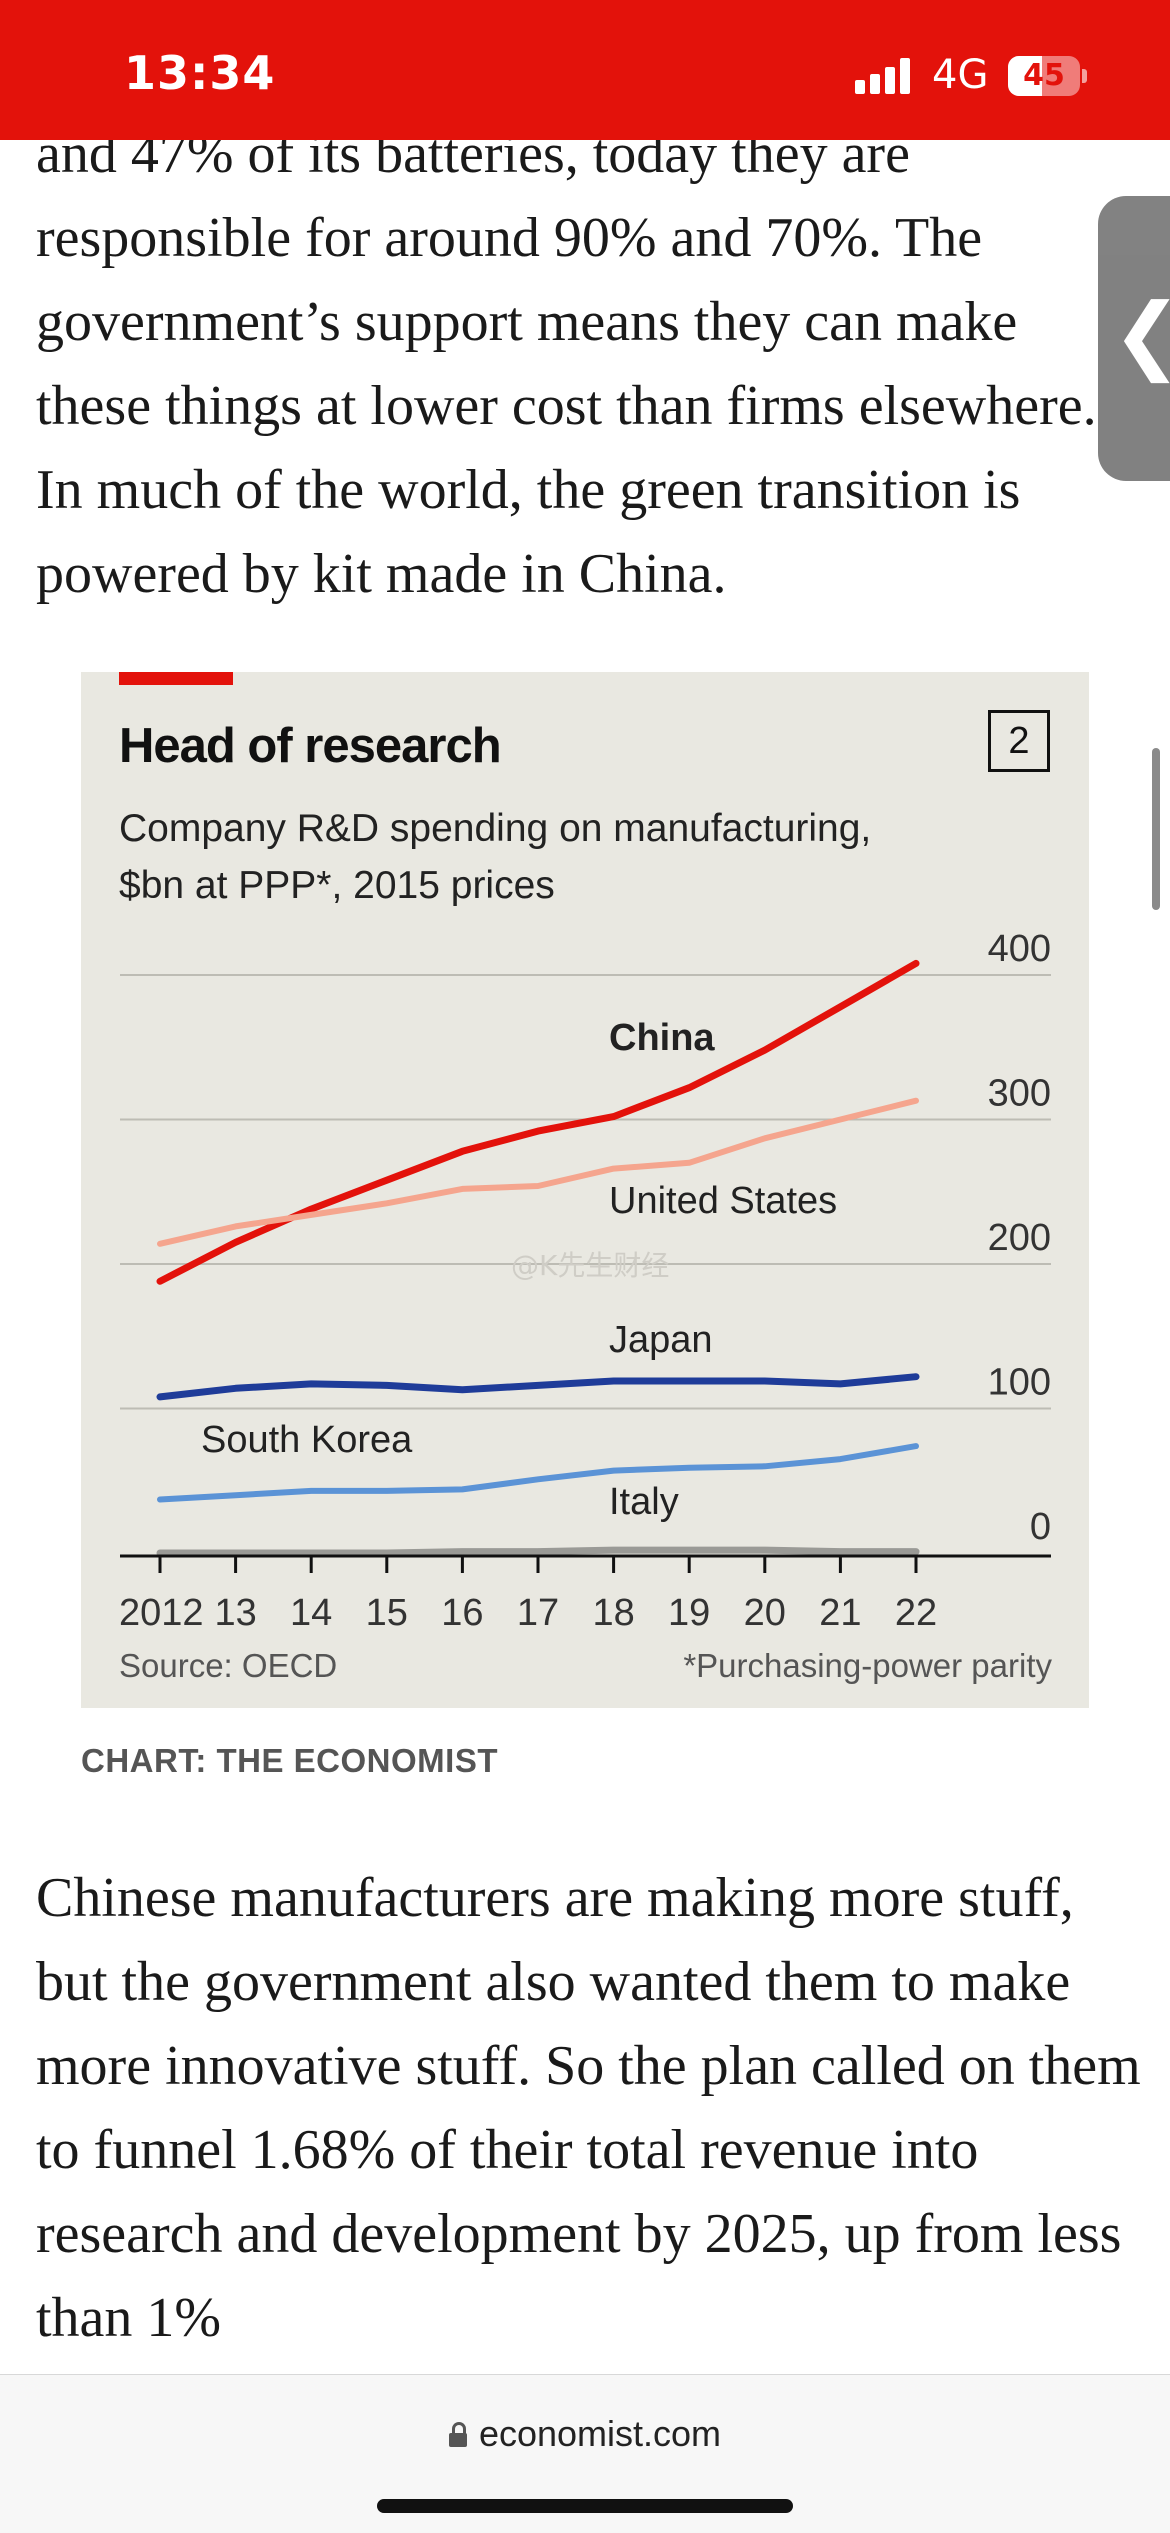 The width and height of the screenshot is (1170, 2533). Describe the element at coordinates (867, 1665) in the screenshot. I see `chart-footnote: *Purchasing-power parity` at that location.